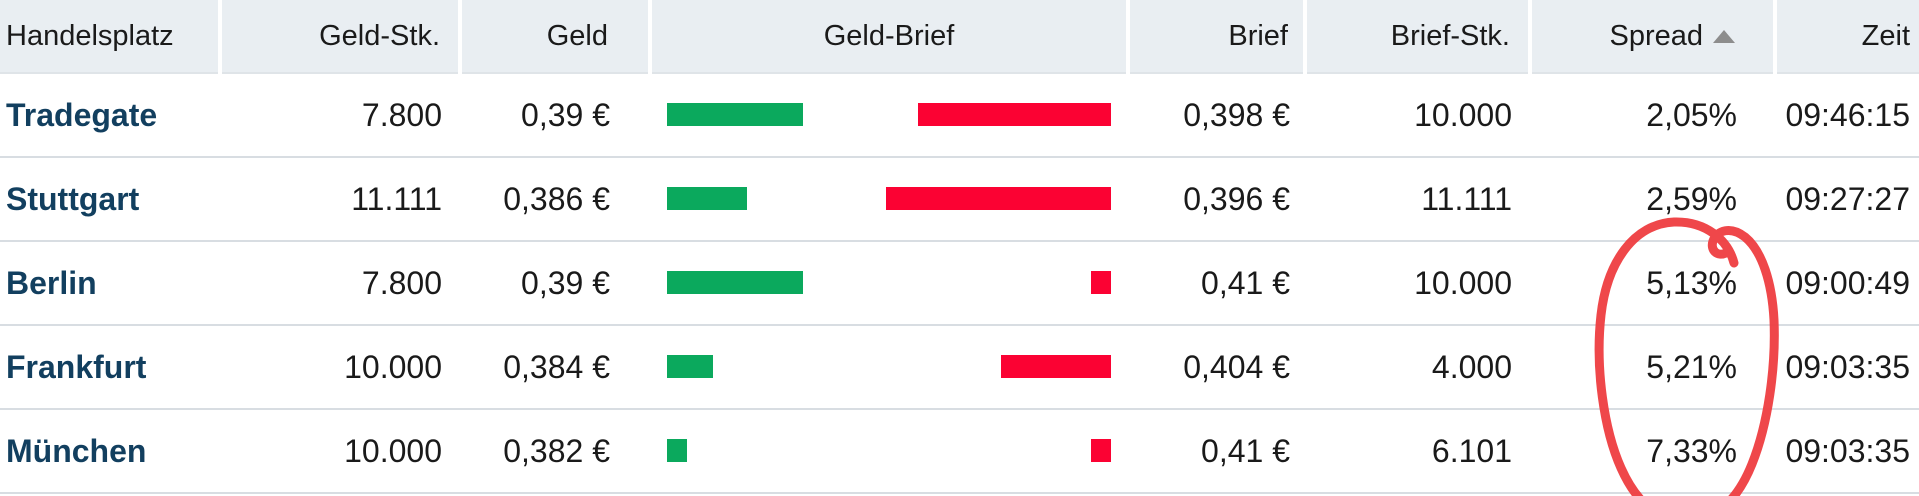  What do you see at coordinates (1417, 451) in the screenshot?
I see `ask-size-cell: 6.101` at bounding box center [1417, 451].